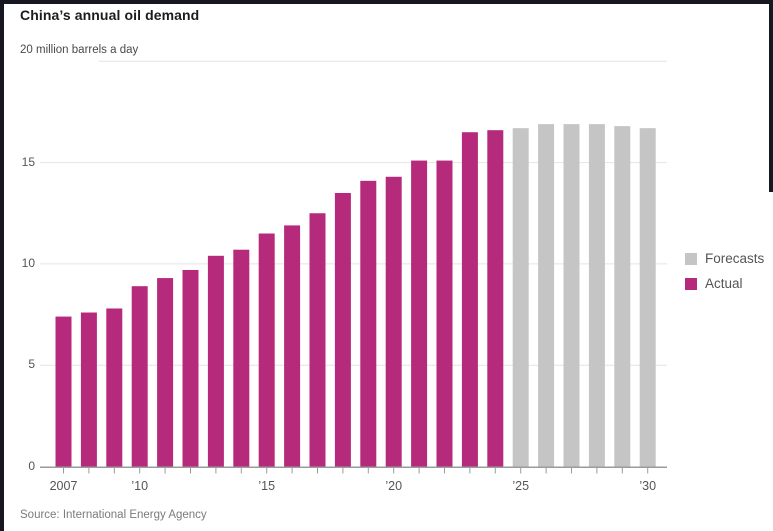 The width and height of the screenshot is (773, 531). I want to click on legend: Forecasts Actual, so click(724, 276).